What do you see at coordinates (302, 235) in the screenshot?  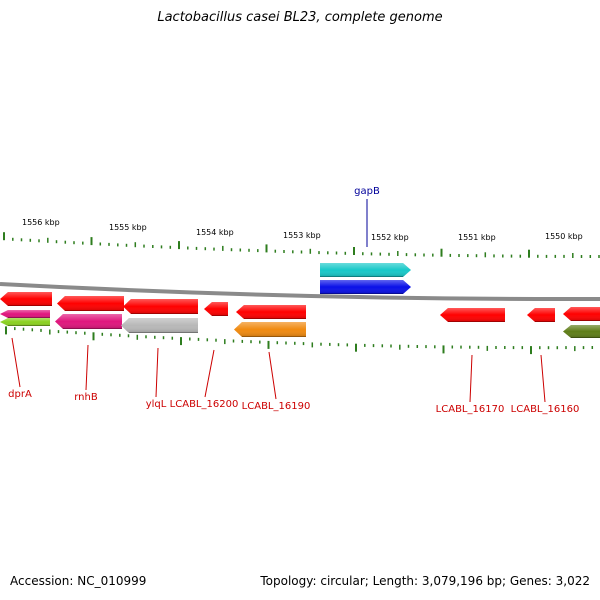 I see `scale-label: 1553 kbp` at bounding box center [302, 235].